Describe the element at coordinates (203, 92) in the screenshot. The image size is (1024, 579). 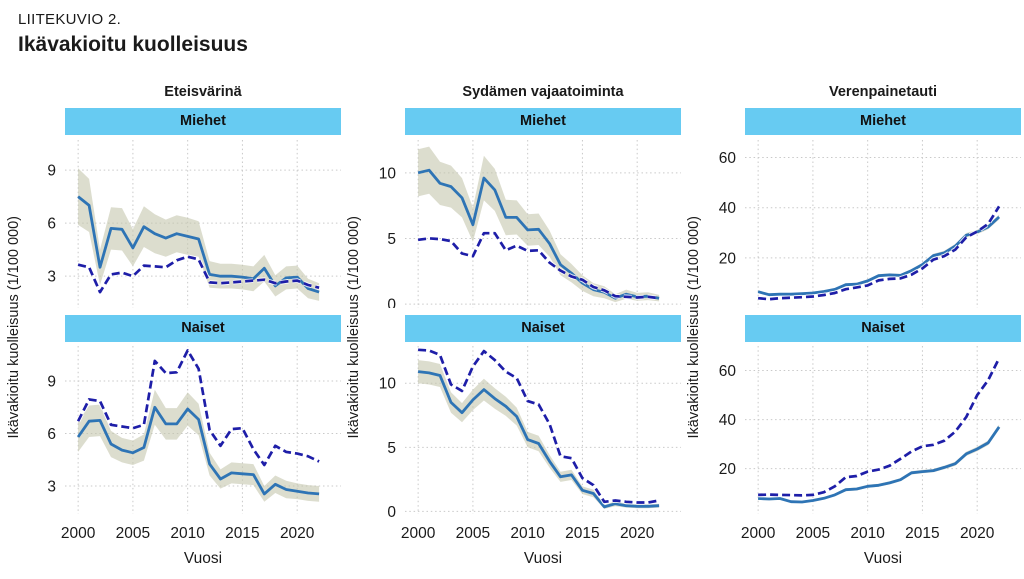
I see `chart-title: Eteisvärinä` at that location.